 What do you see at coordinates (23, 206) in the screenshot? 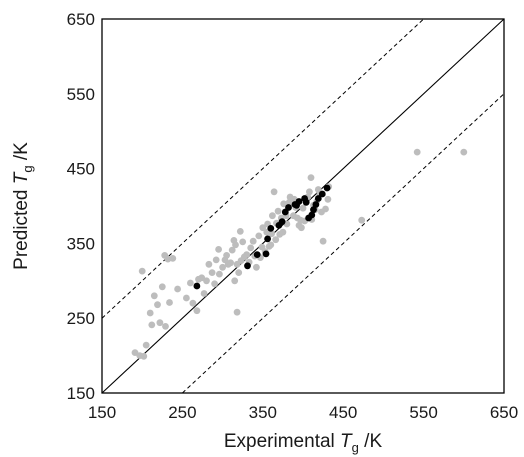
I see `y-axis-title: Predicted Tg /K` at bounding box center [23, 206].